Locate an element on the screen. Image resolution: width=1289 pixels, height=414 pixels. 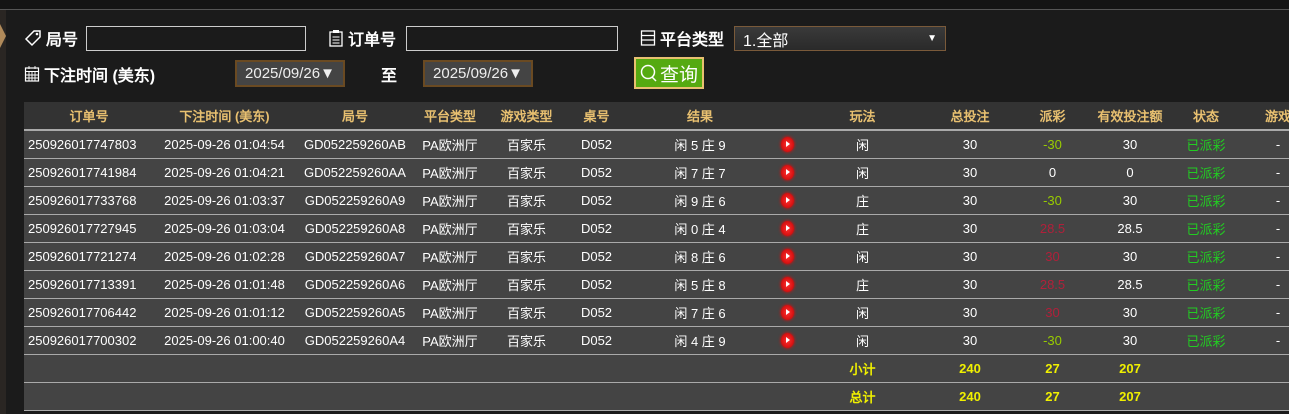
empty-cell is located at coordinates (1265, 396).